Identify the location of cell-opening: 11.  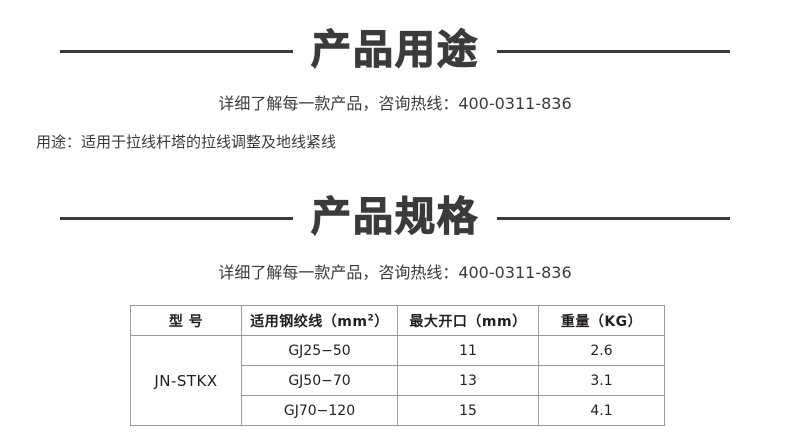
(468, 350).